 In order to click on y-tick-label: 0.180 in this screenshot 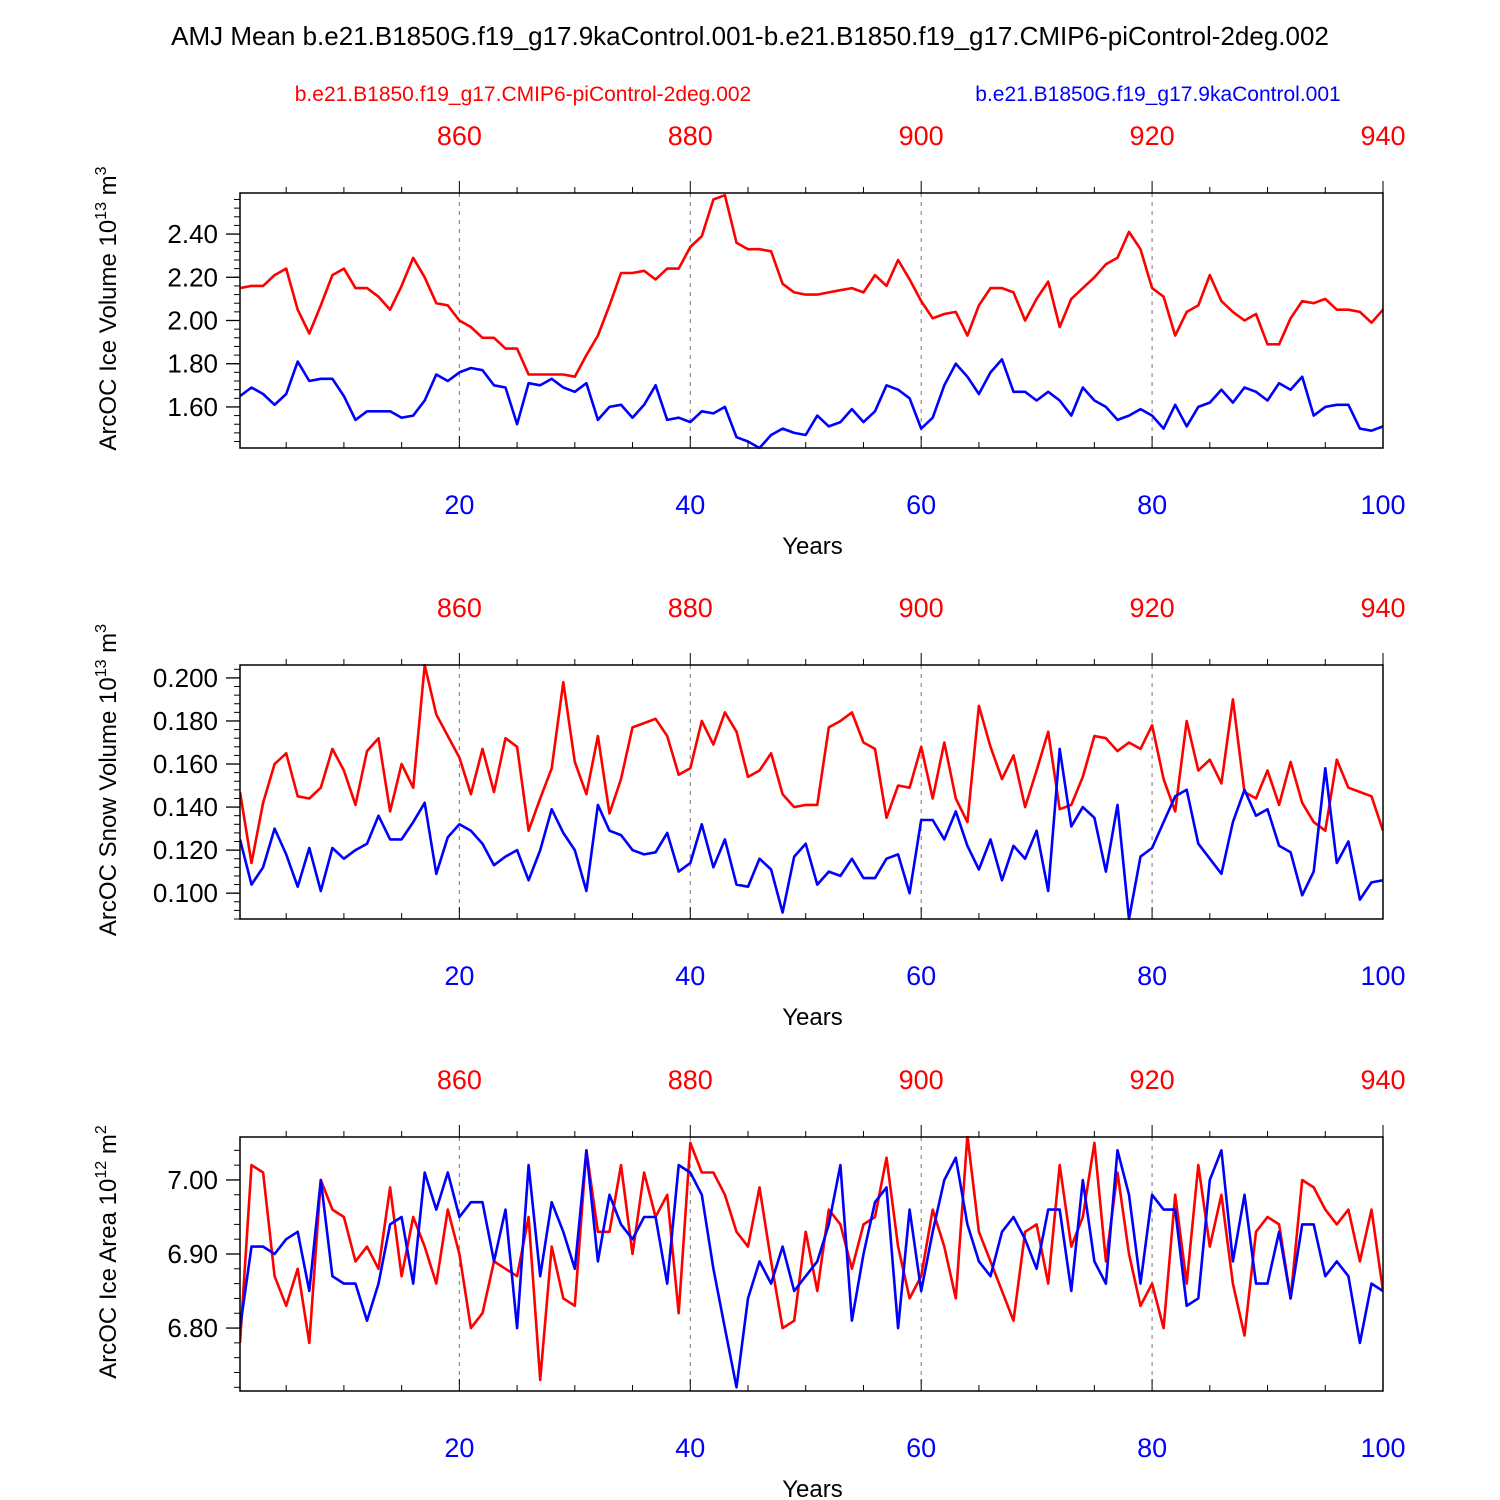, I will do `click(185, 721)`.